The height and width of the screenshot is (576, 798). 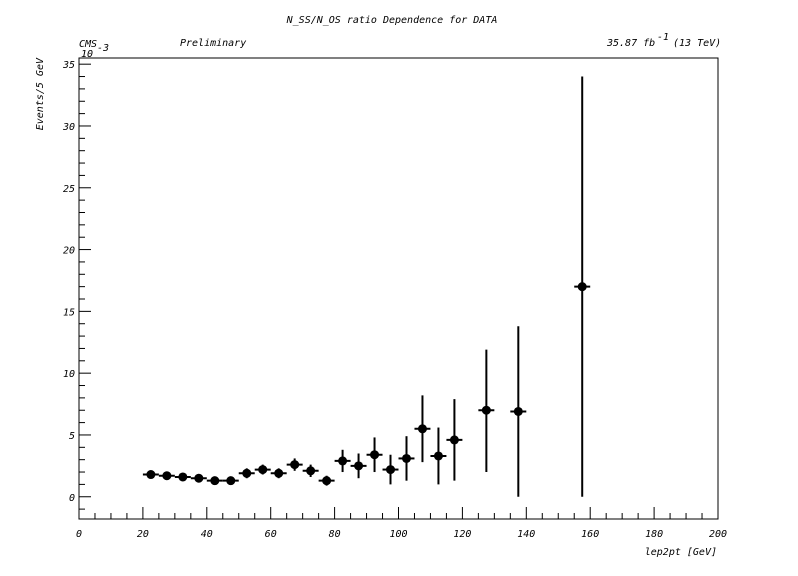 I want to click on x-tick-labels: 0 20 40 60 80 100 120 140 160 180 200, so click(x=401, y=534).